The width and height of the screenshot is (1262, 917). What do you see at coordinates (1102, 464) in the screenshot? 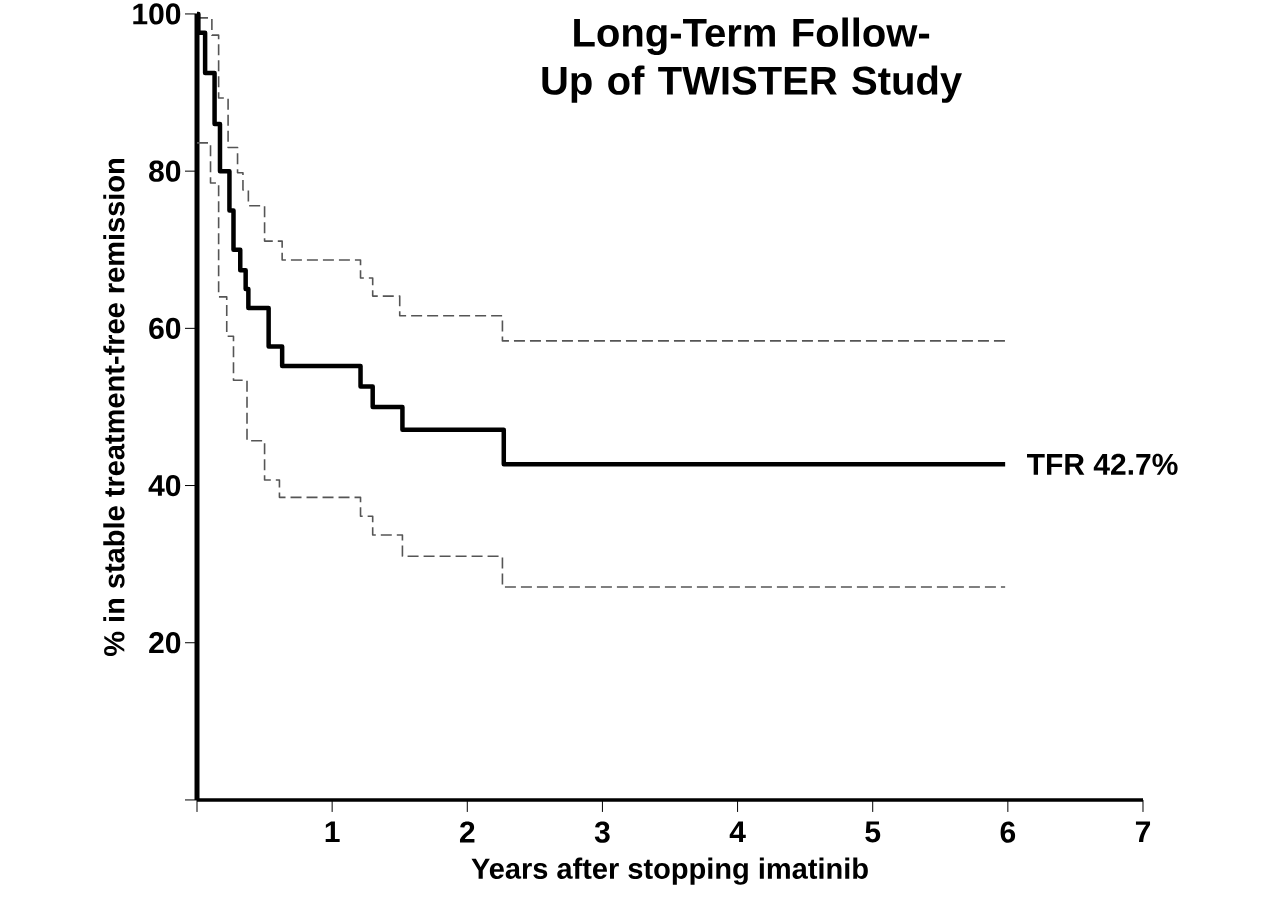
I see `annotation: TFR 42.7%` at bounding box center [1102, 464].